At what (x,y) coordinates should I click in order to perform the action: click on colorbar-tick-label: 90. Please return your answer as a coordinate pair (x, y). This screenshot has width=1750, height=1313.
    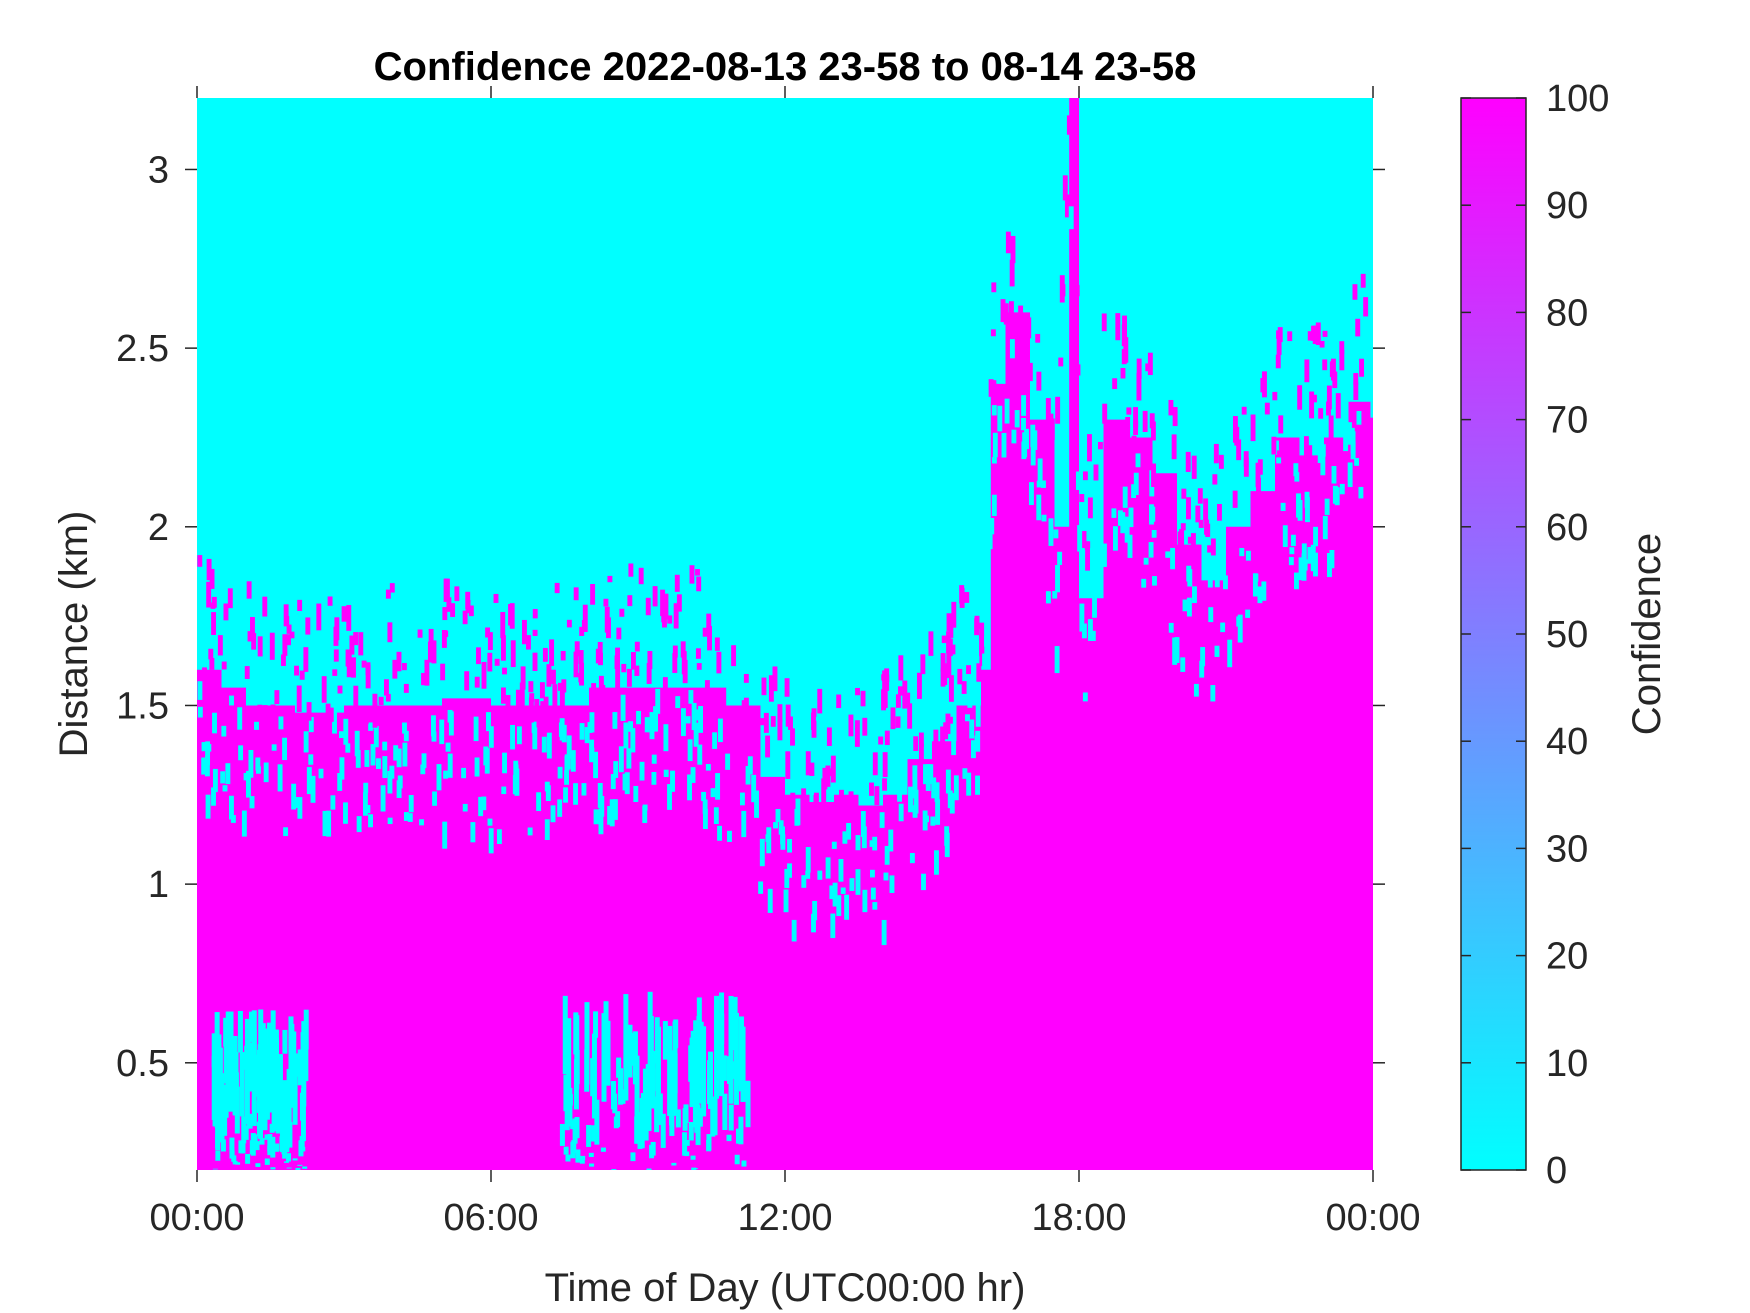
    Looking at the image, I should click on (1567, 206).